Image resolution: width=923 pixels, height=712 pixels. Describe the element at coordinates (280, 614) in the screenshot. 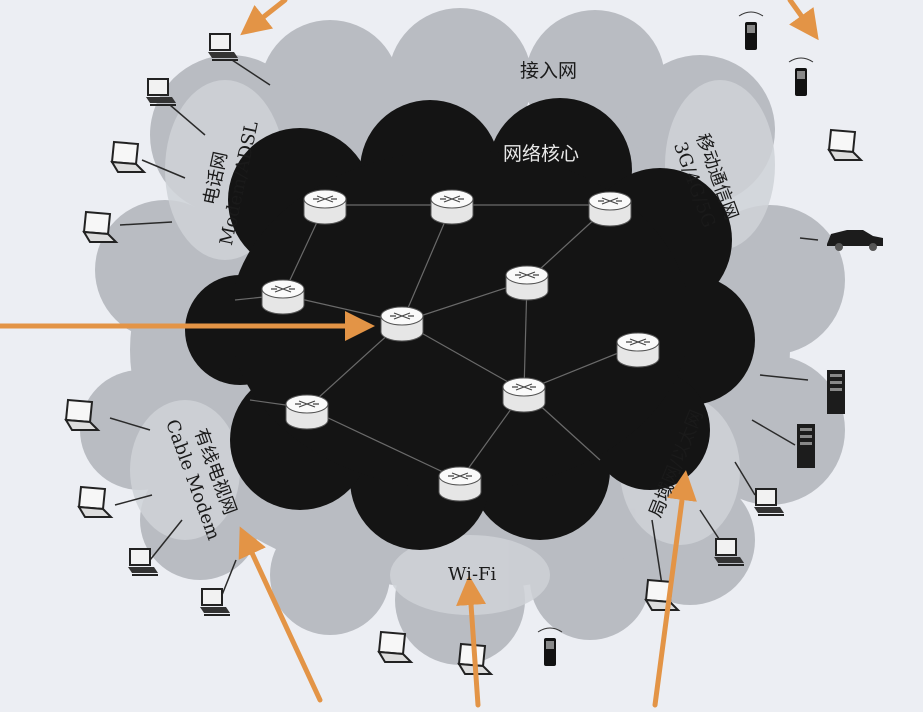

I see `arrow-to-cable` at that location.